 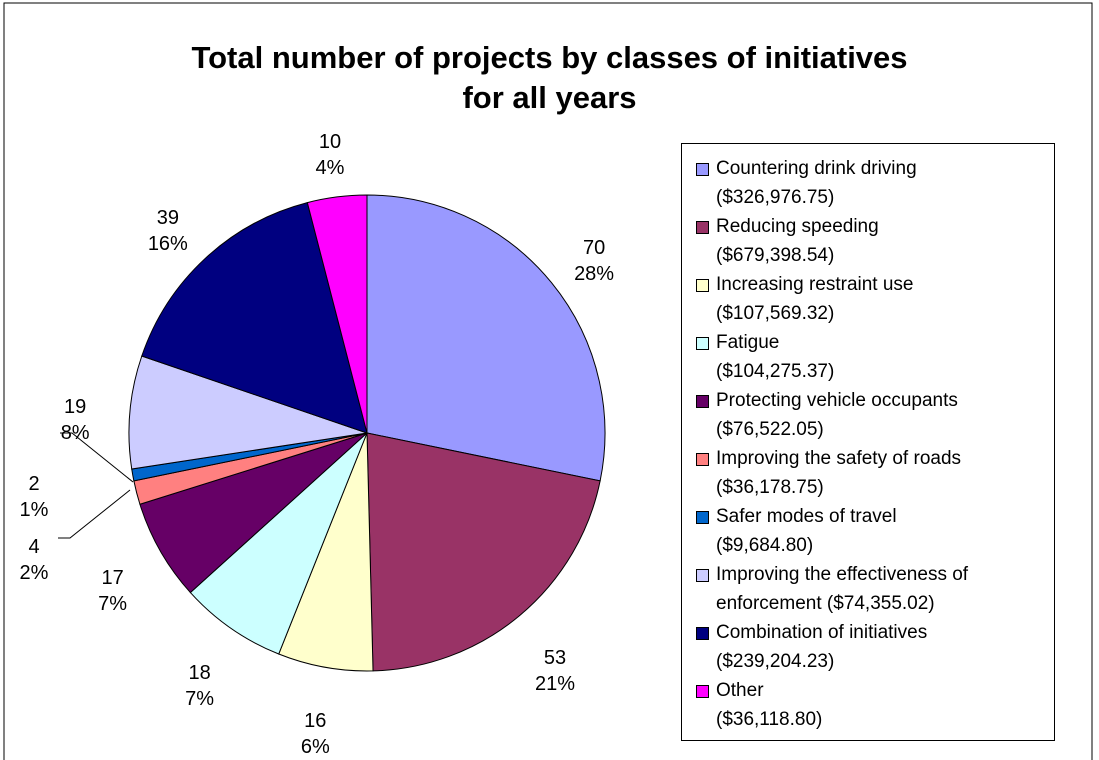 What do you see at coordinates (75, 407) in the screenshot?
I see `value-label: 19` at bounding box center [75, 407].